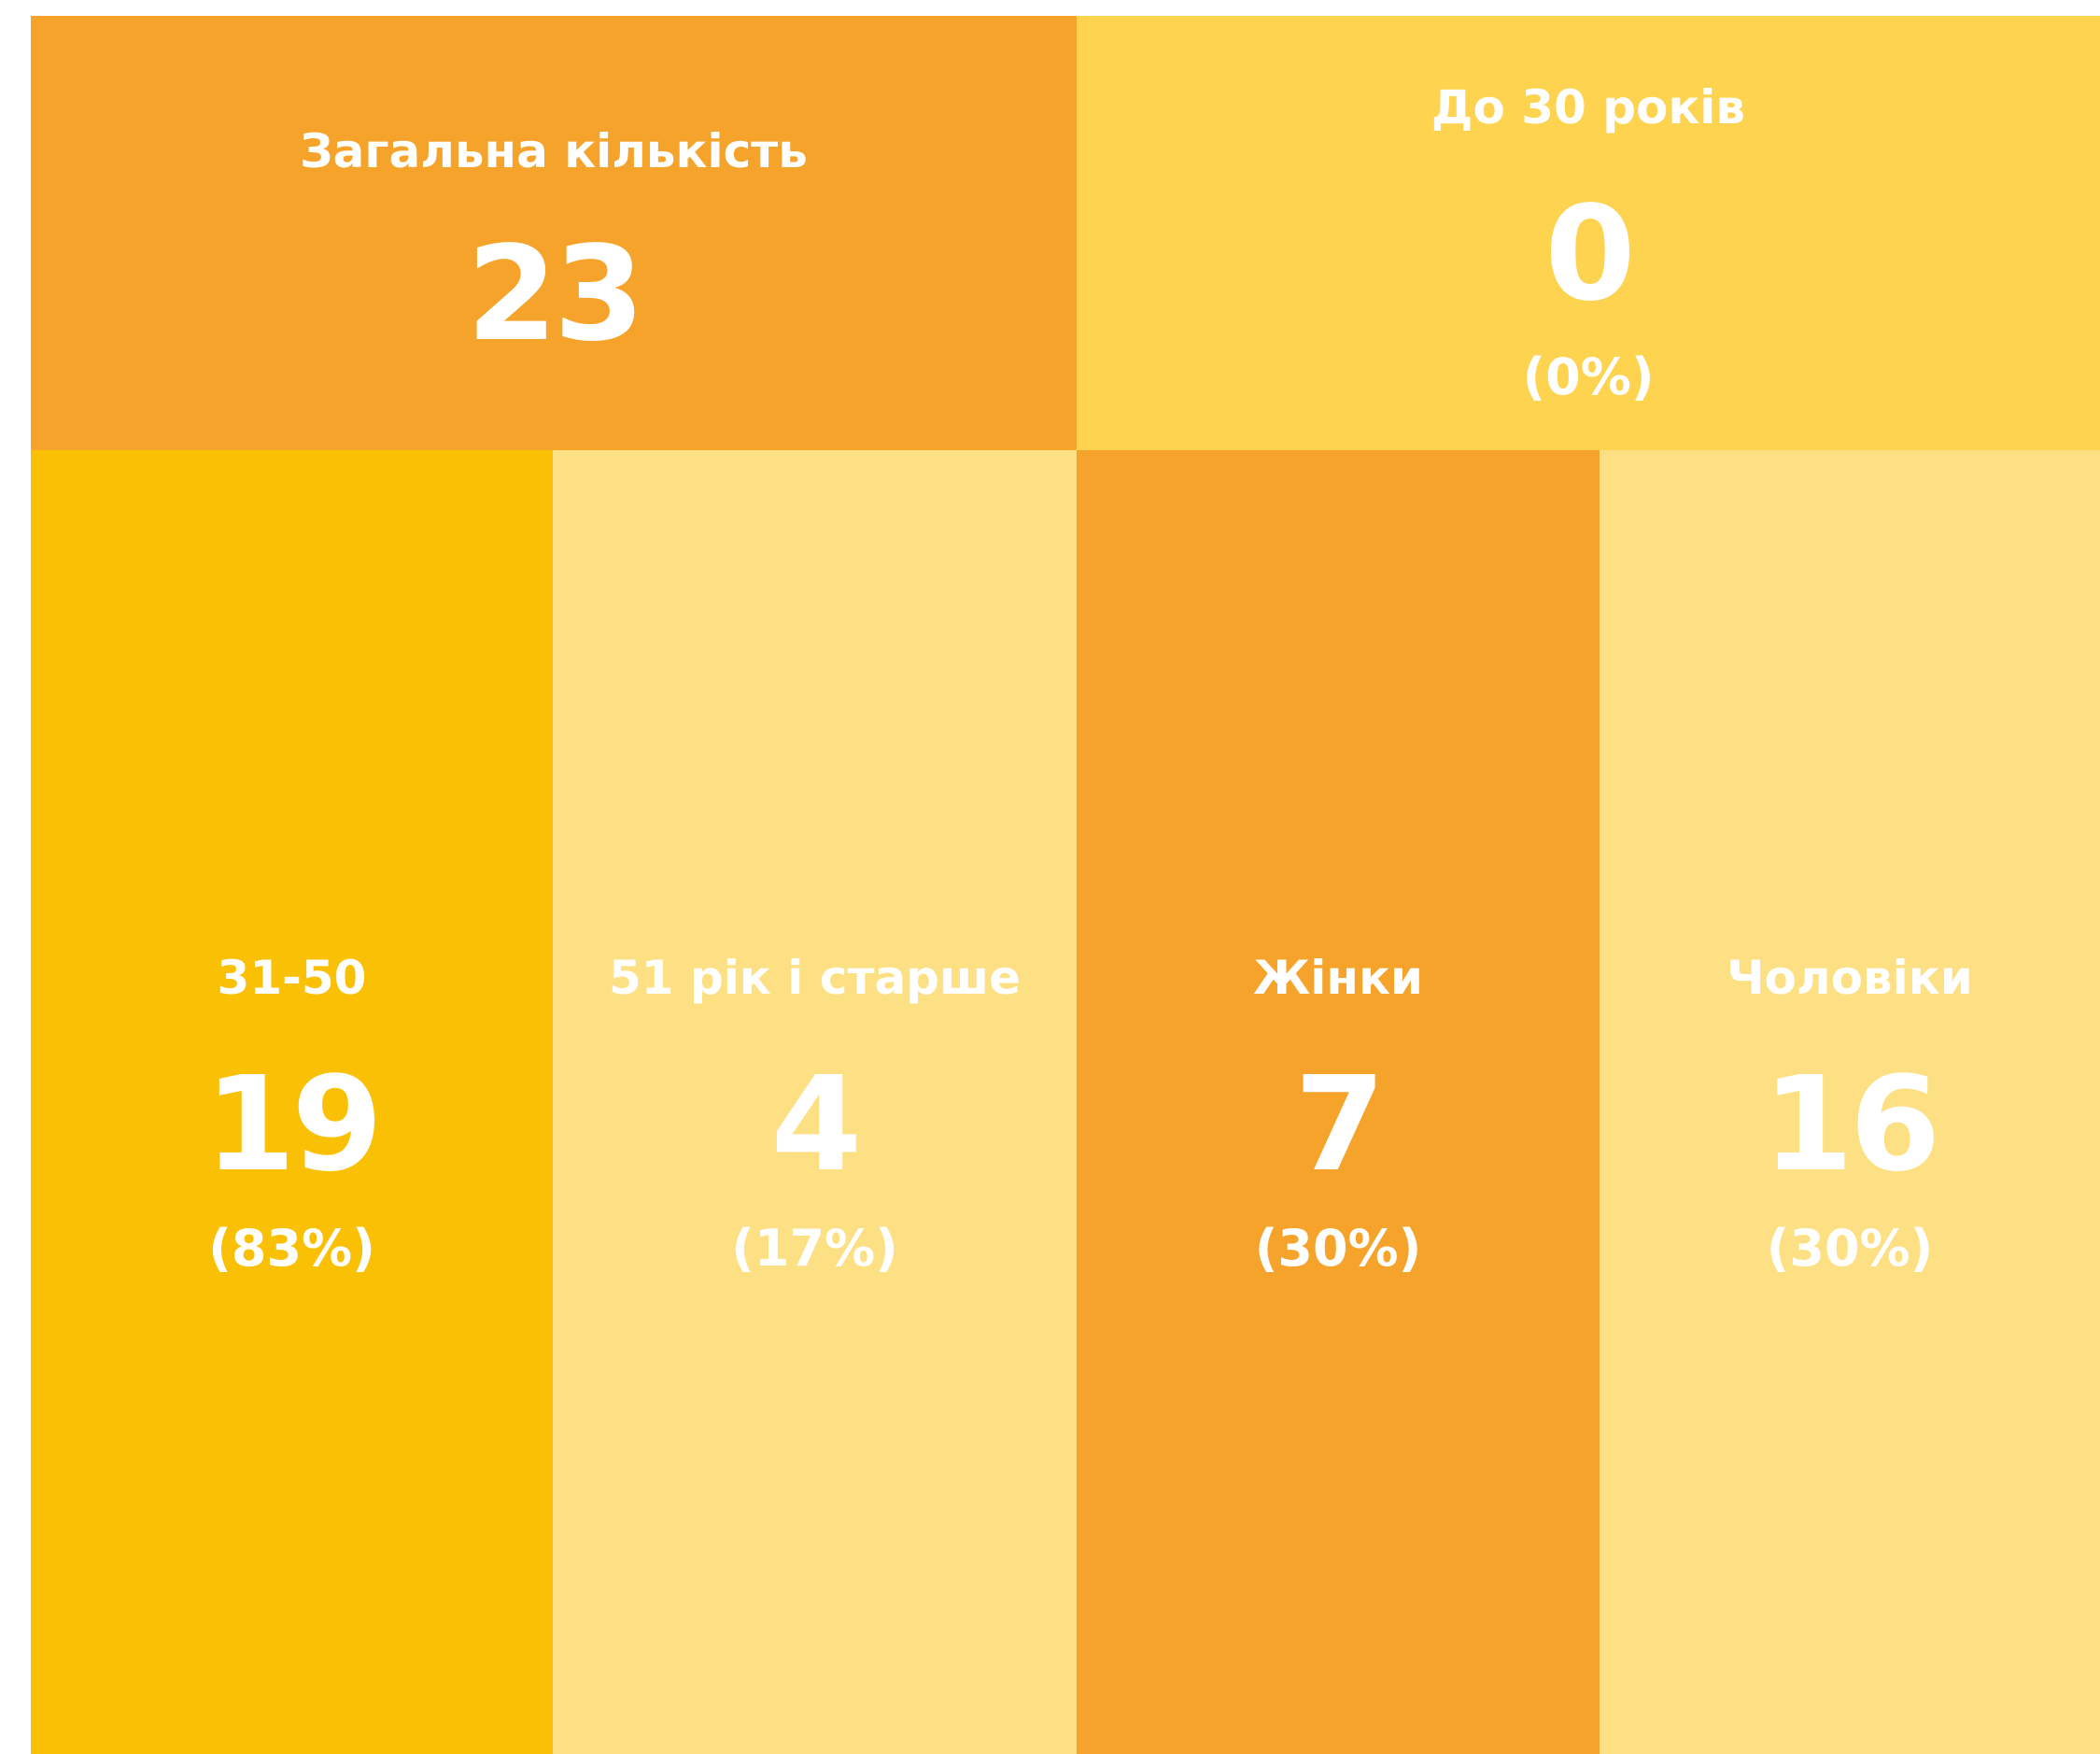  What do you see at coordinates (1851, 1125) in the screenshot?
I see `tile-value: 16` at bounding box center [1851, 1125].